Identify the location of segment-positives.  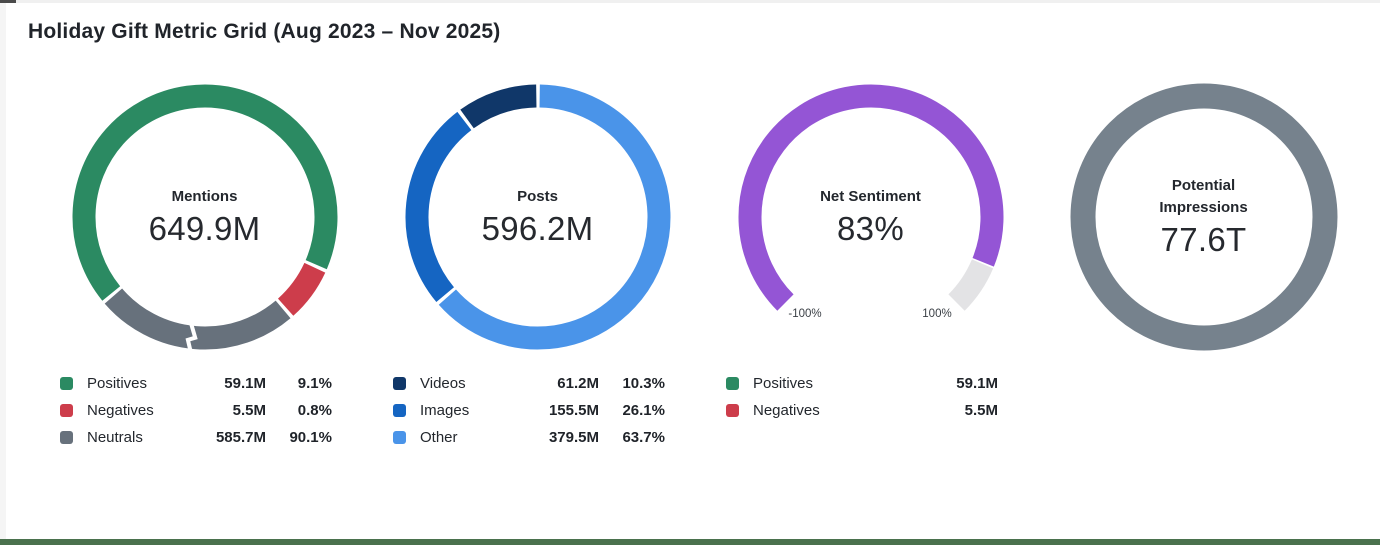
(204, 192).